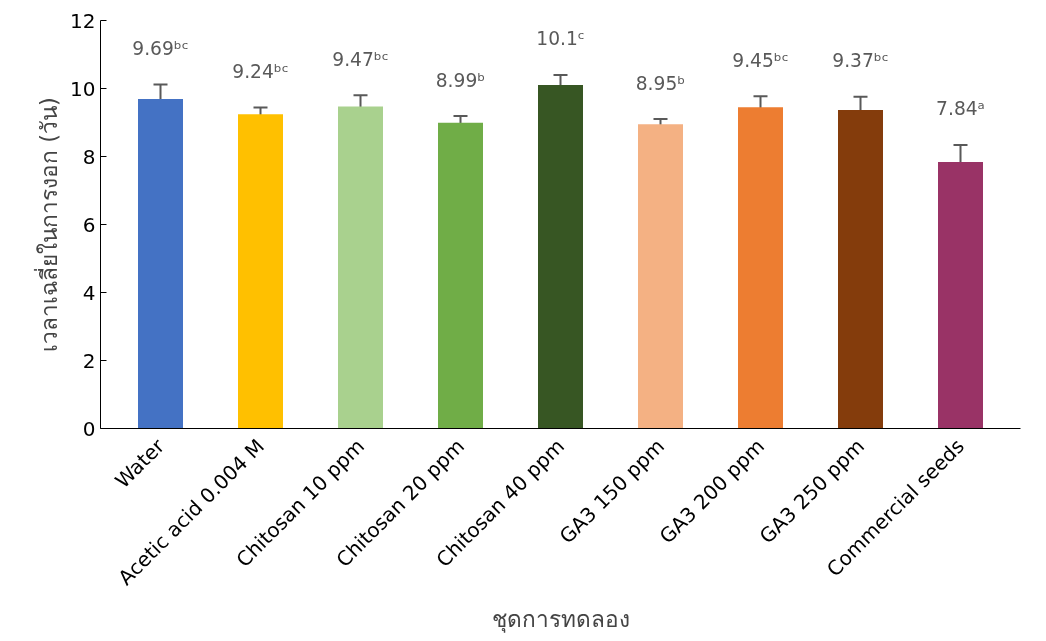  Describe the element at coordinates (960, 109) in the screenshot. I see `data-label: 7.84ᵃ` at that location.